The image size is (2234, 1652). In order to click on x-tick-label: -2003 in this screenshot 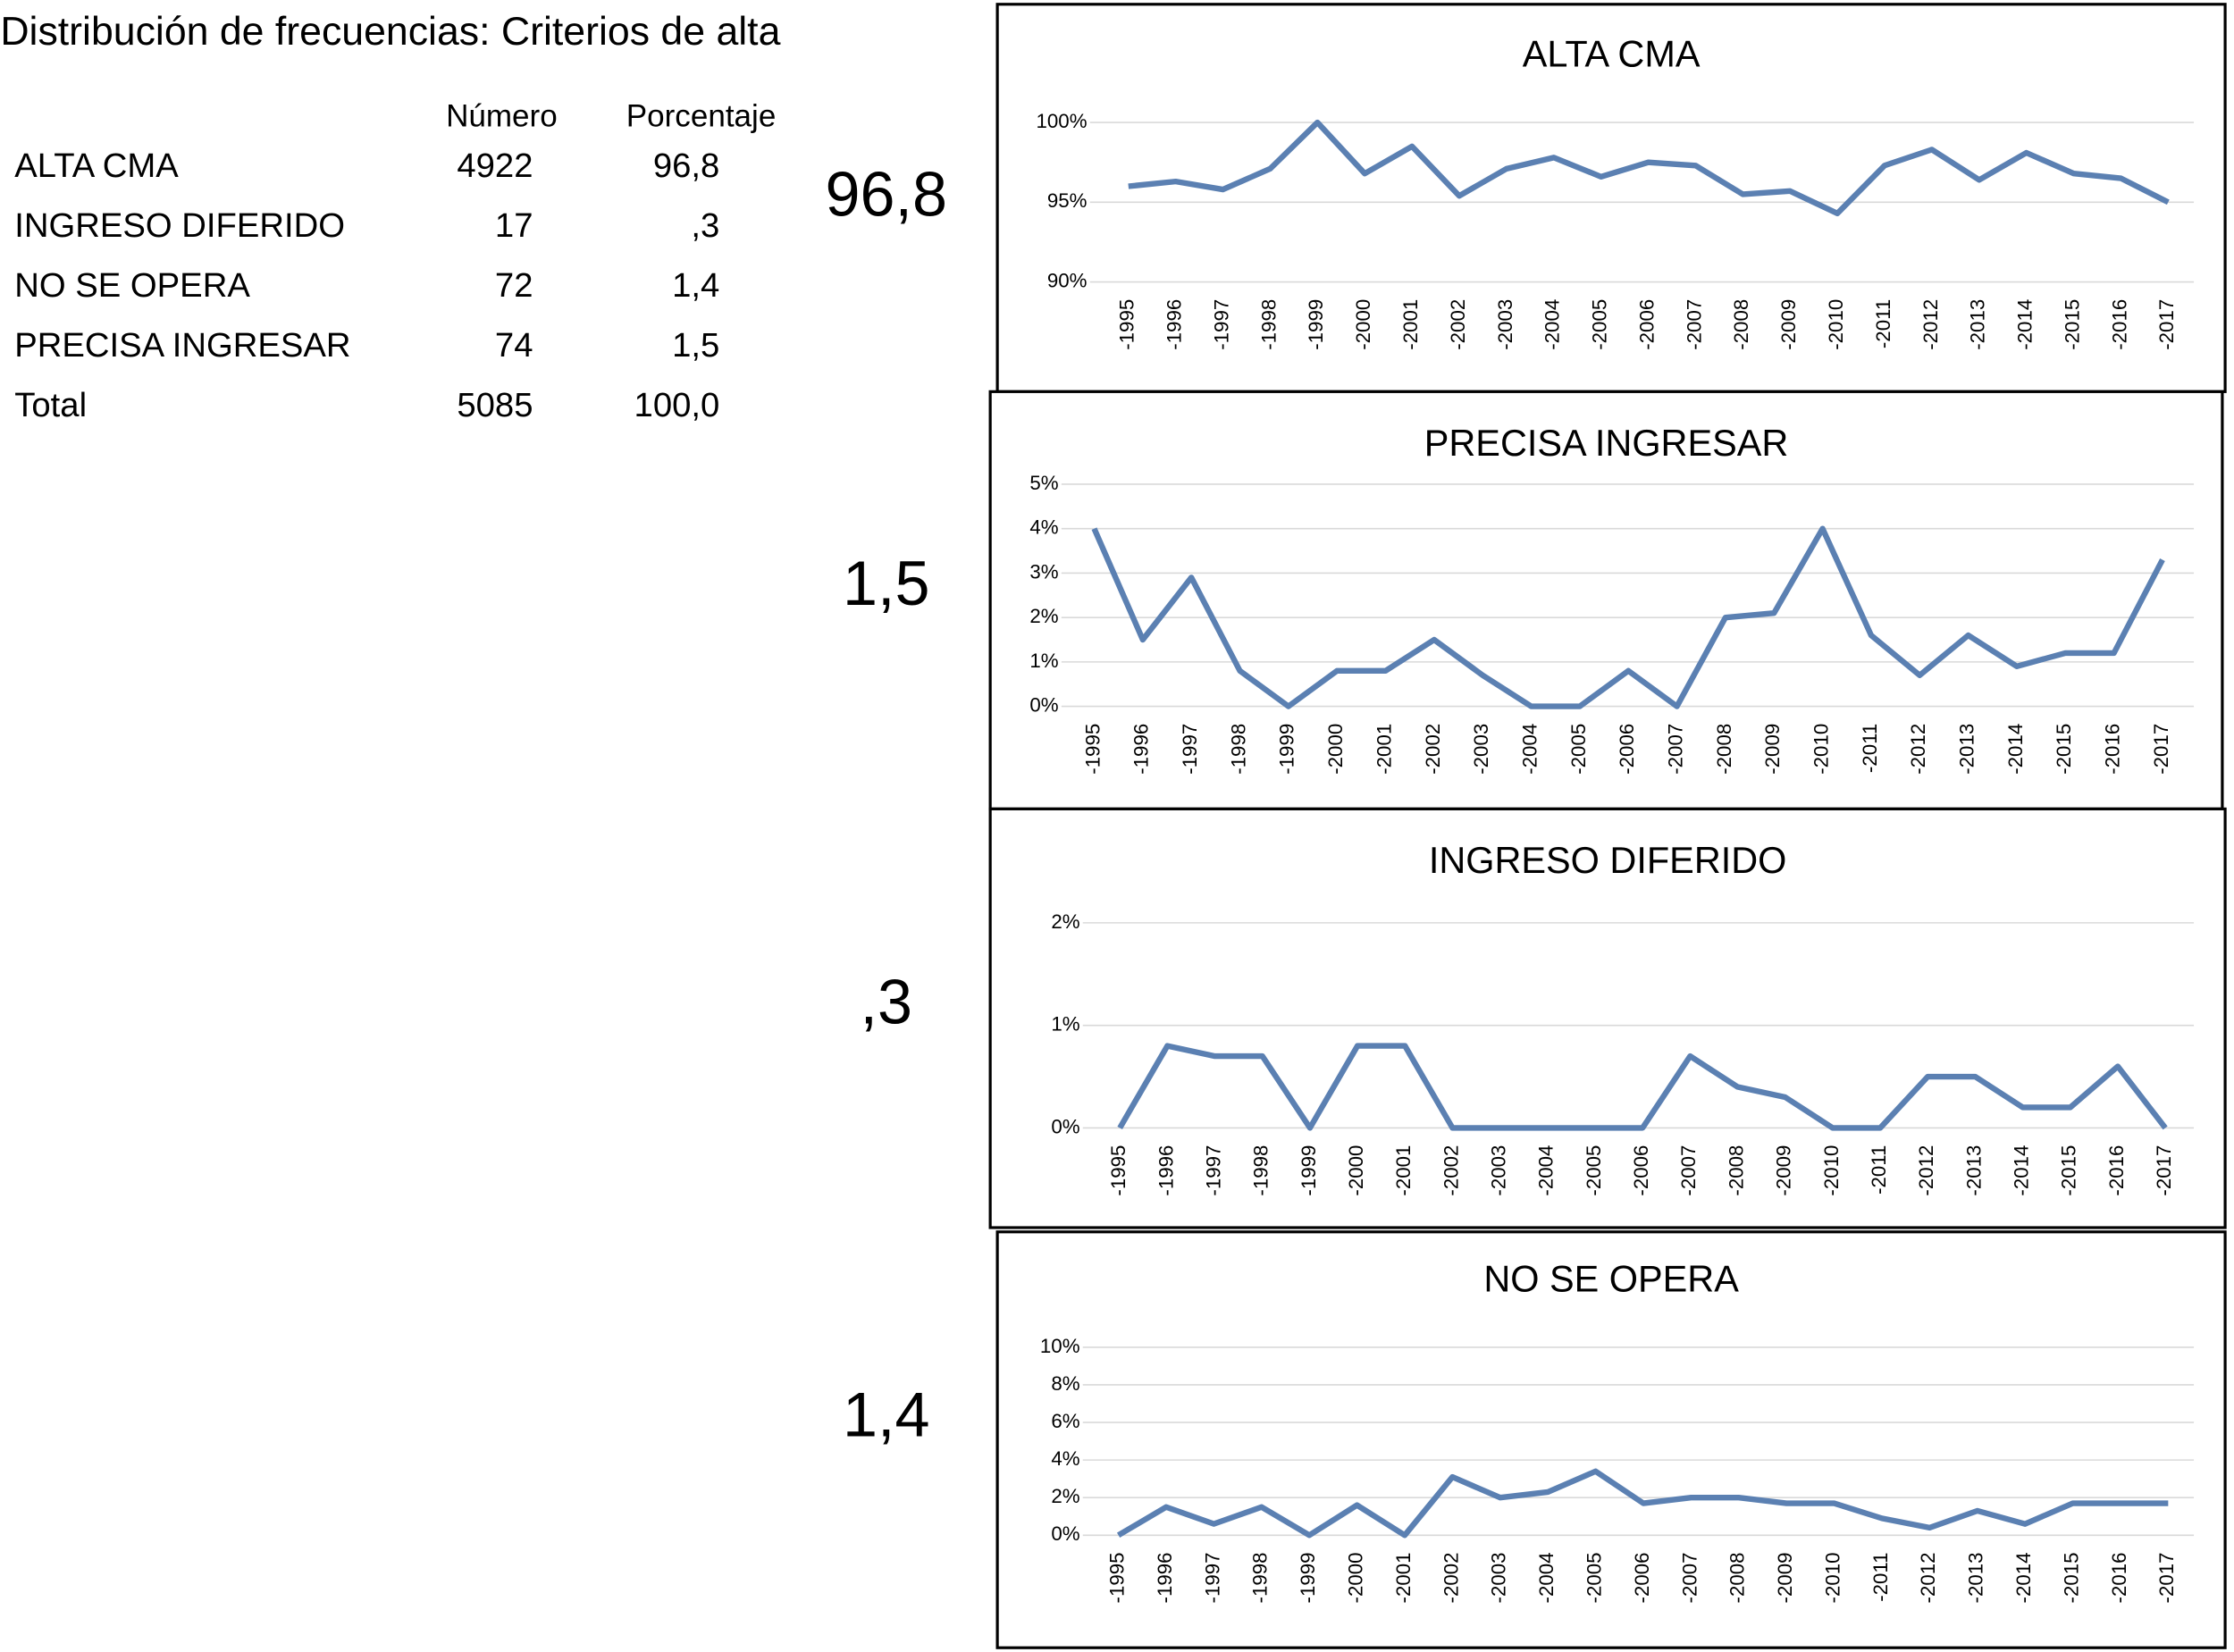, I will do `click(1505, 324)`.